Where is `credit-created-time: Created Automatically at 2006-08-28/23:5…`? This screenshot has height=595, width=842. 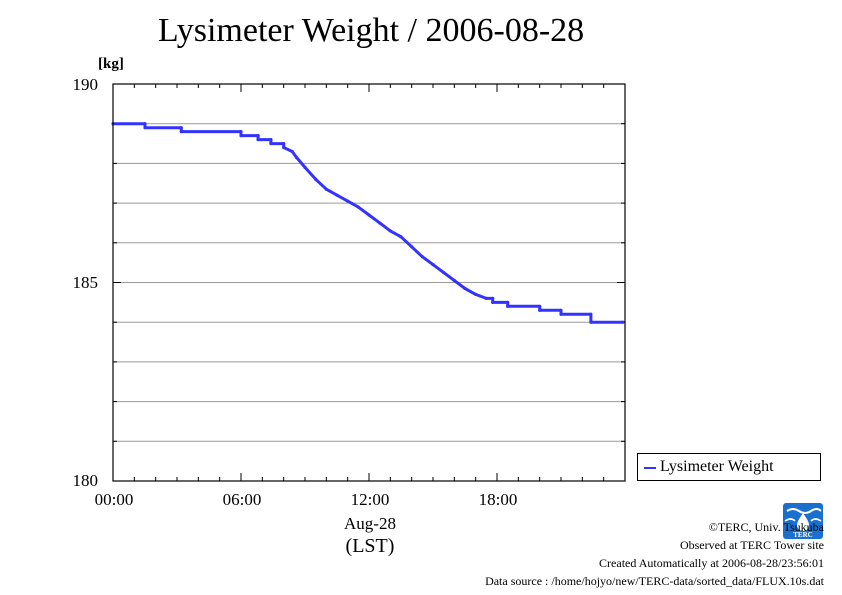
credit-created-time: Created Automatically at 2006-08-28/23:5… is located at coordinates (711, 563).